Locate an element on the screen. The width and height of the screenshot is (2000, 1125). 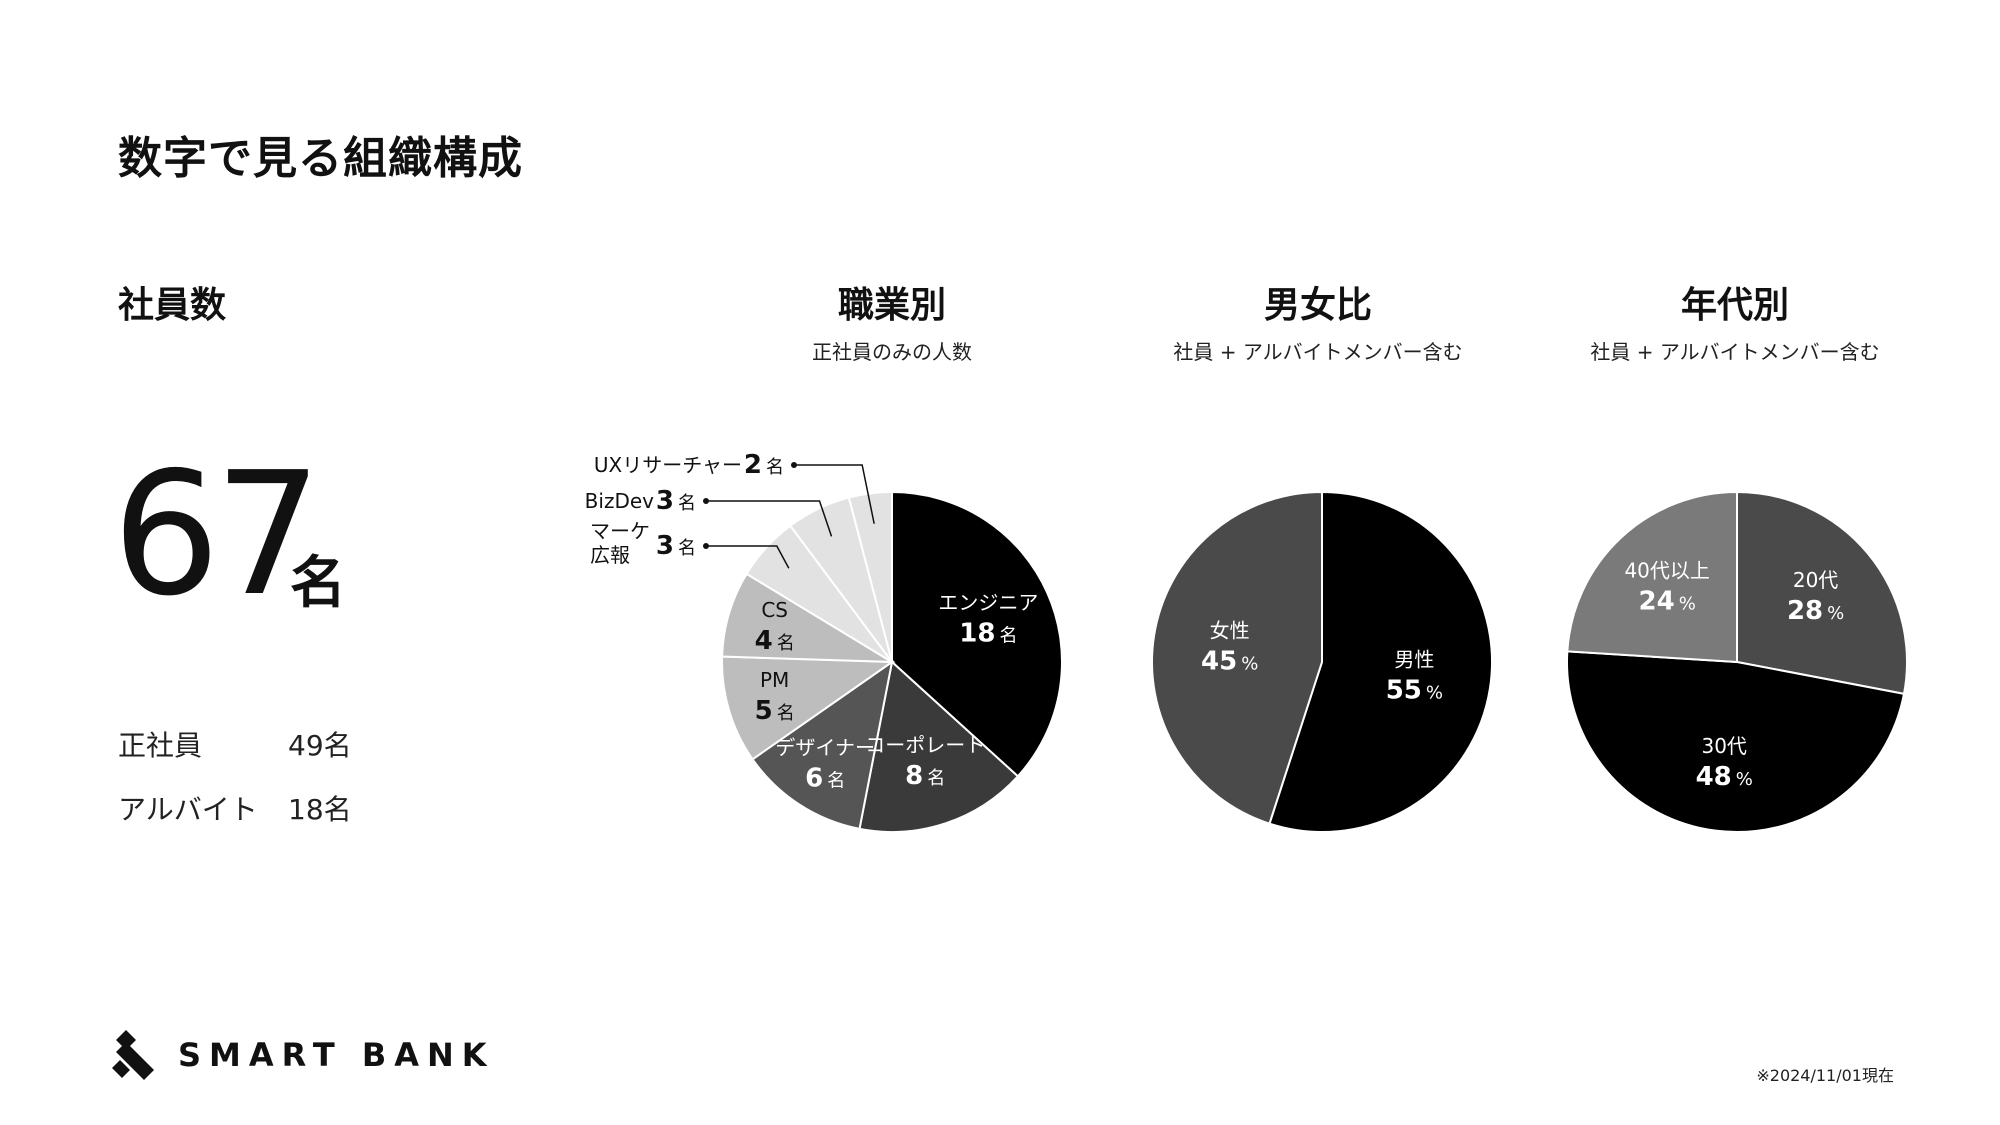
pie-slice-女性 is located at coordinates (1237, 657).